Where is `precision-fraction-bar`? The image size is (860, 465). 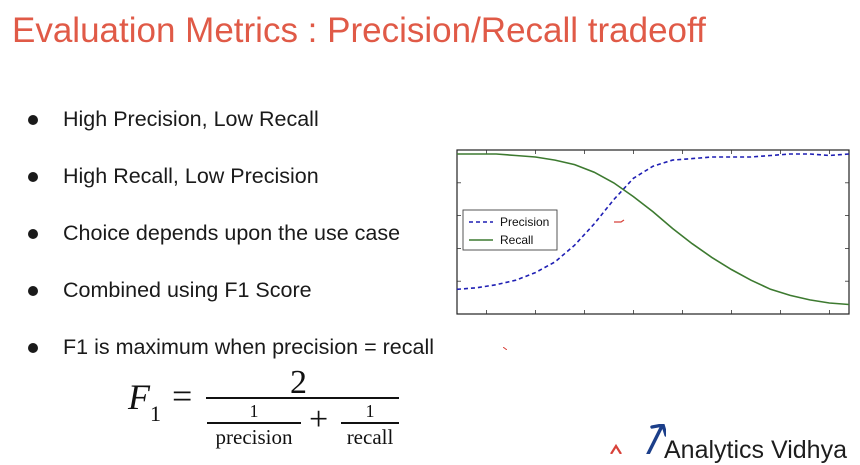
precision-fraction-bar is located at coordinates (254, 423).